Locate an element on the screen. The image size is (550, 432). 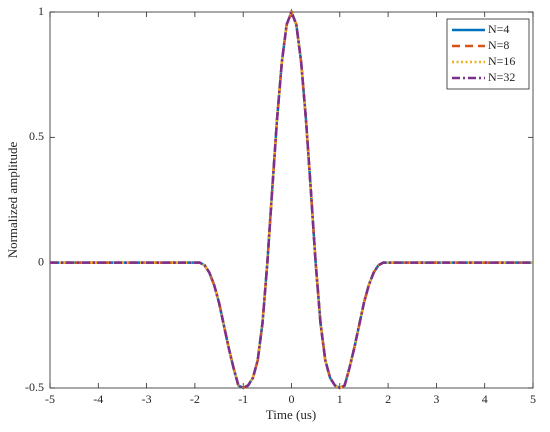
x-tick-label: -2 is located at coordinates (195, 399).